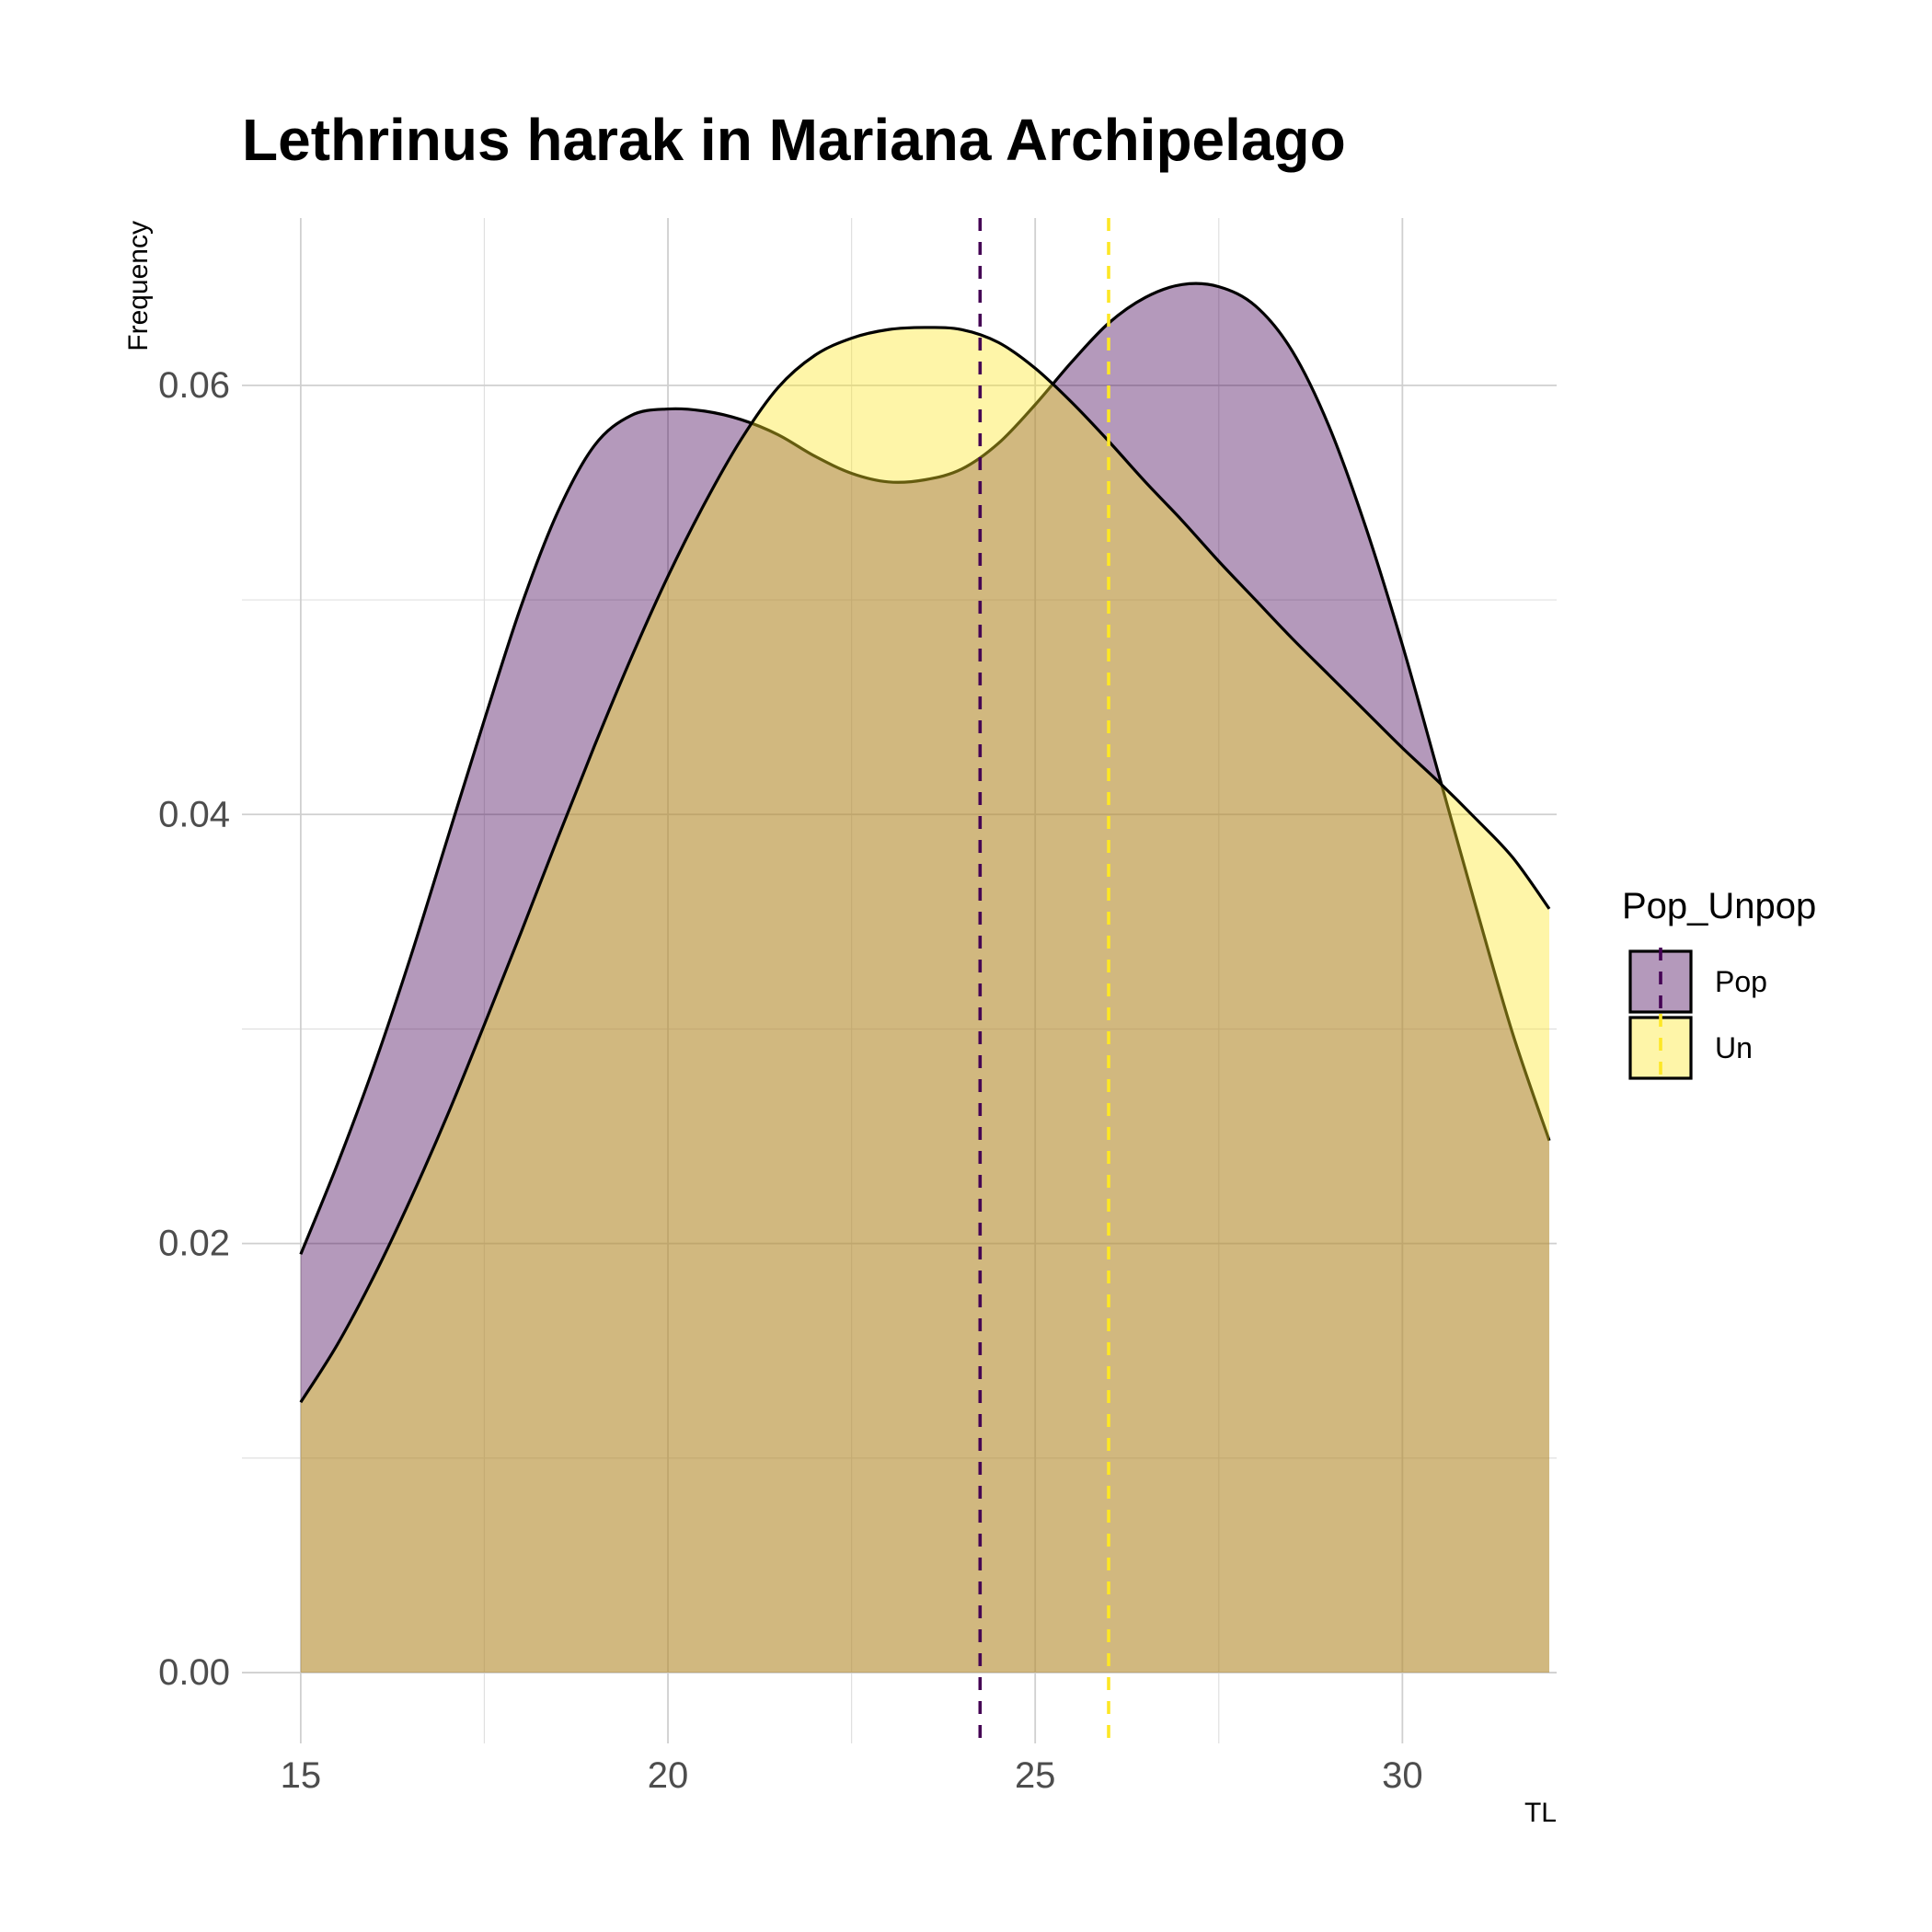  I want to click on legend-label-un: Un, so click(1734, 1047).